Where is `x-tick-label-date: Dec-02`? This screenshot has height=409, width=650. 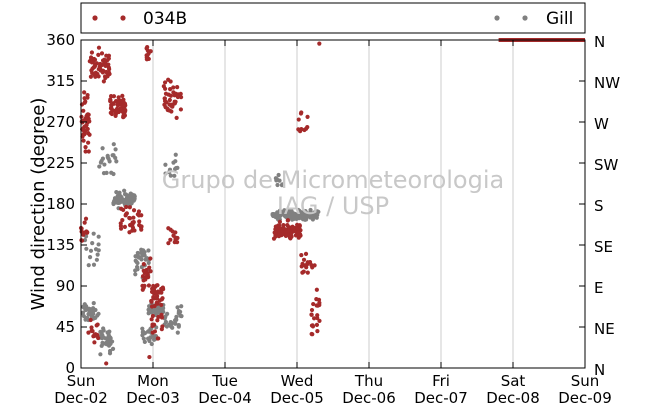
x-tick-label-date: Dec-02 is located at coordinates (81, 398).